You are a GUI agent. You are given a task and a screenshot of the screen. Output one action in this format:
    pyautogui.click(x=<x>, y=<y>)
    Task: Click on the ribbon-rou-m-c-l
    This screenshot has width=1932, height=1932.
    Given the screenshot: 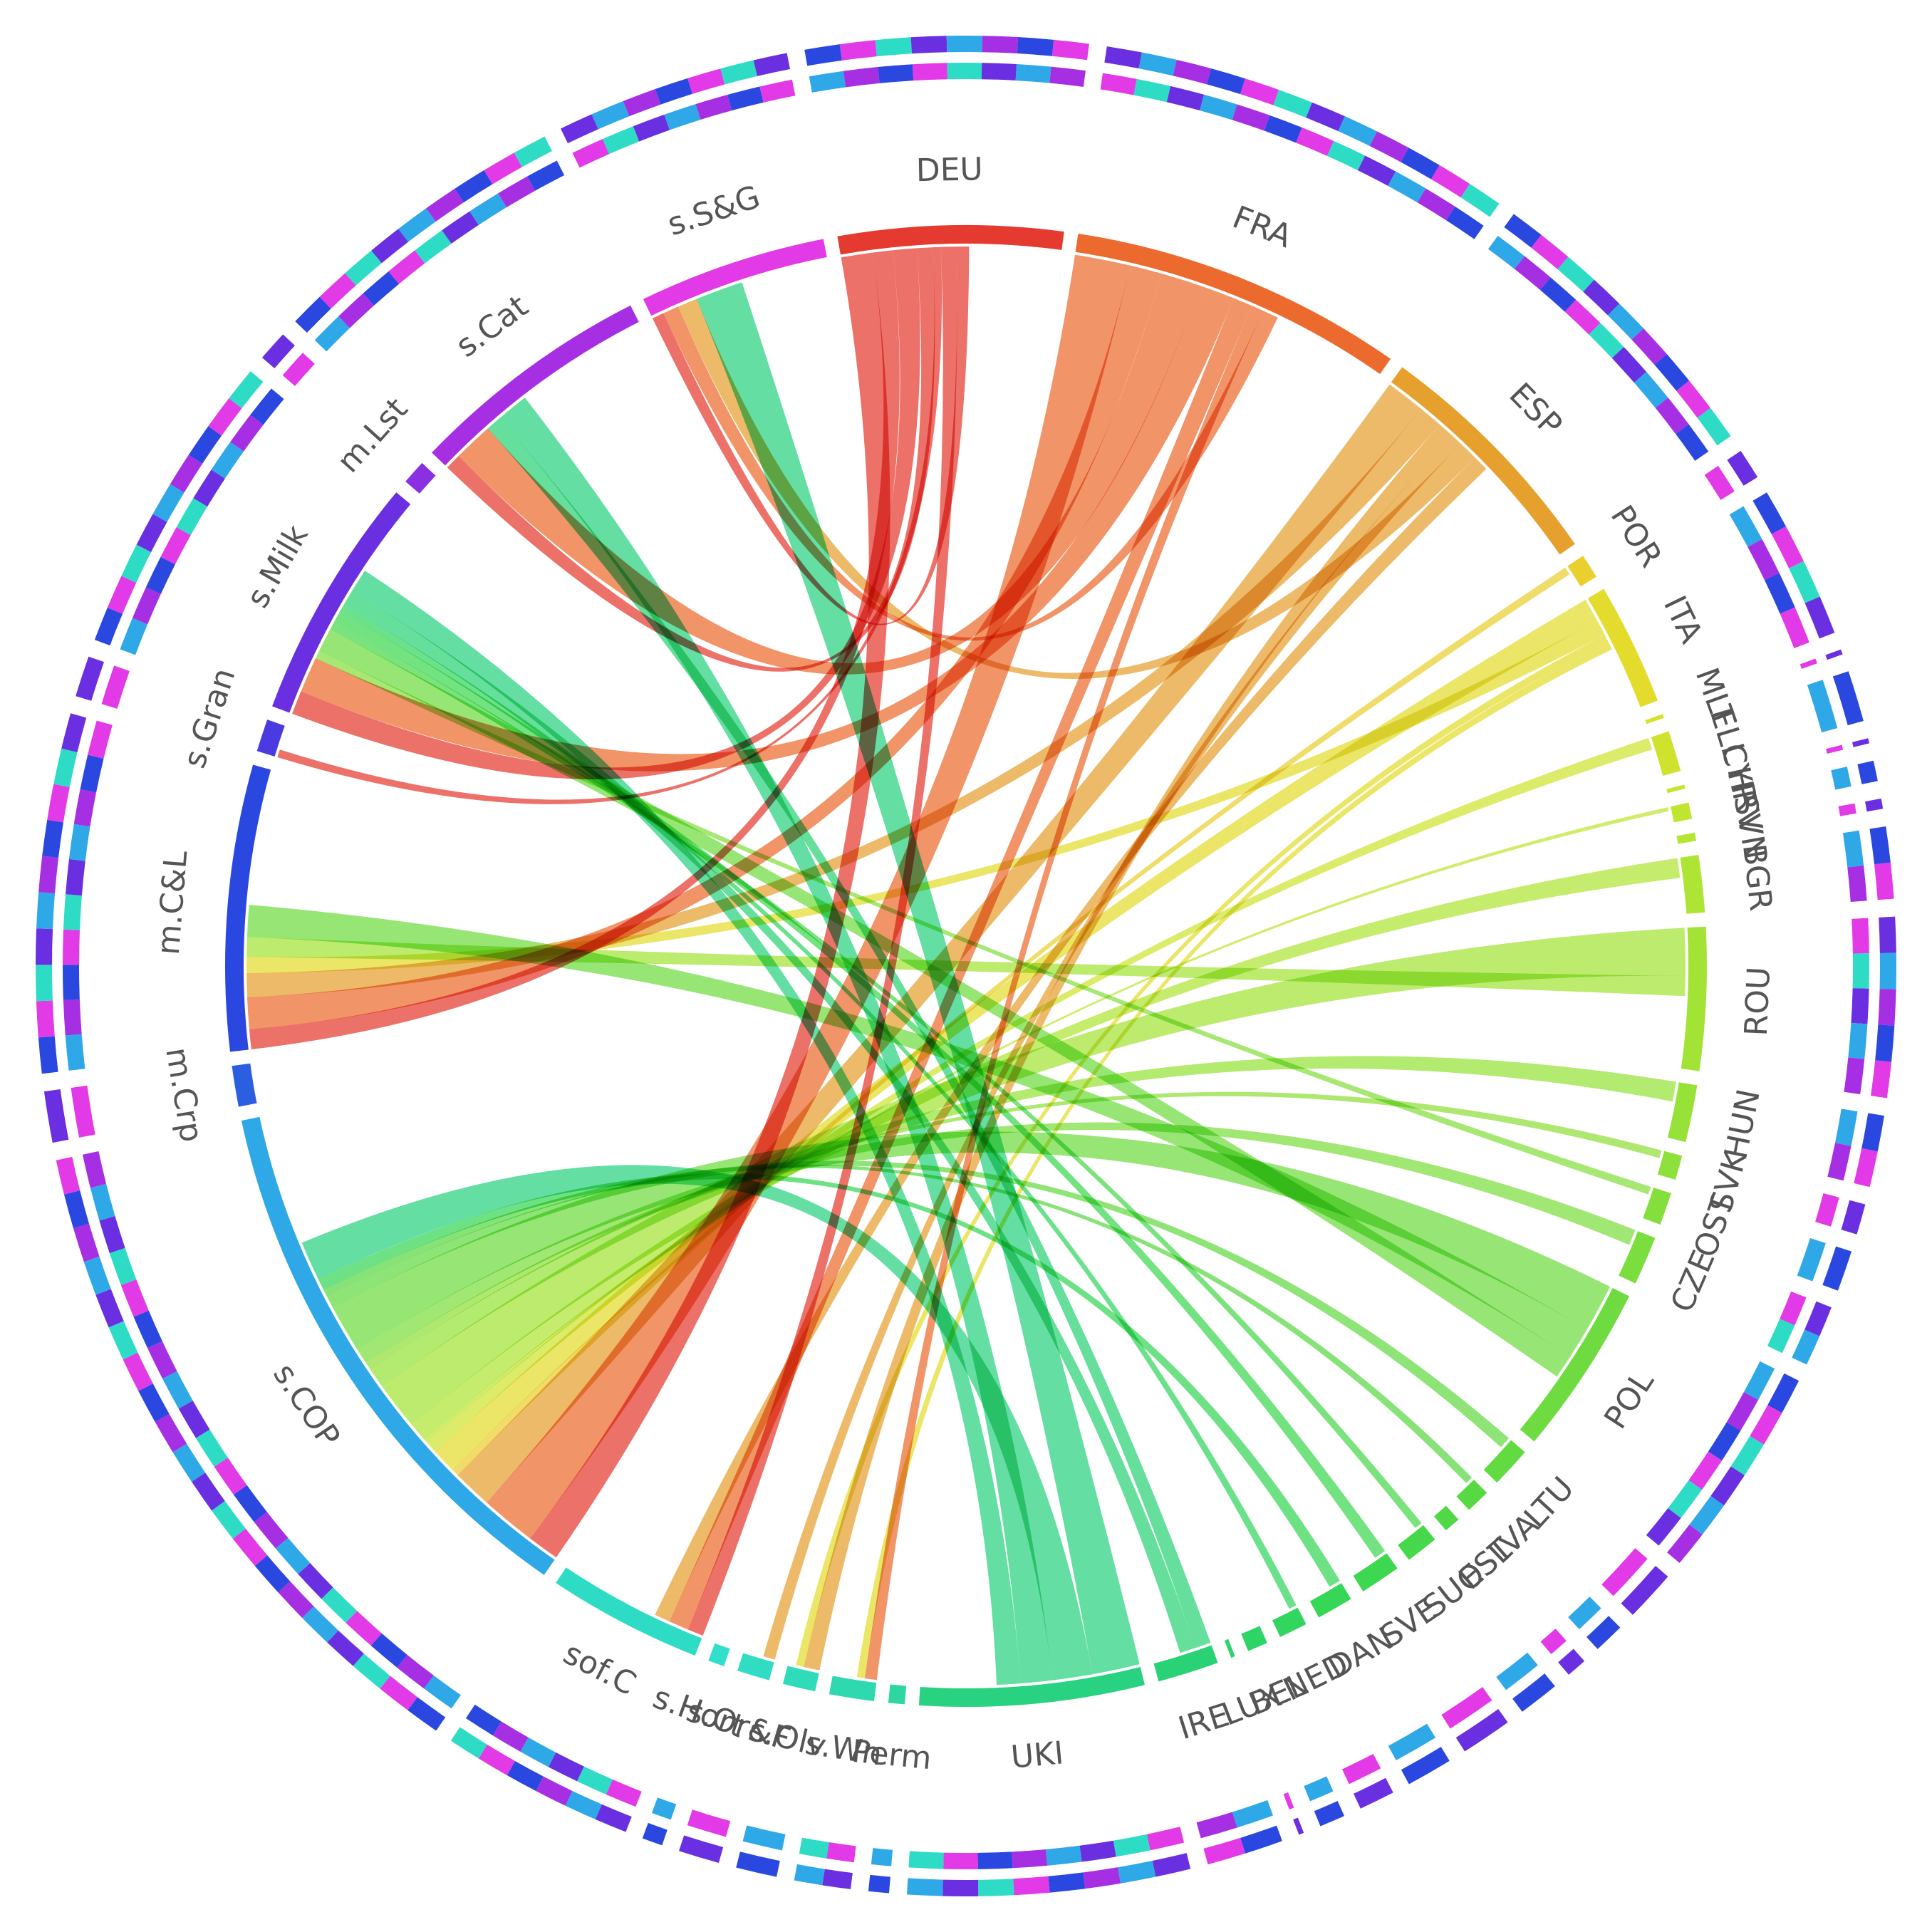 What is the action you would take?
    pyautogui.click(x=966, y=967)
    